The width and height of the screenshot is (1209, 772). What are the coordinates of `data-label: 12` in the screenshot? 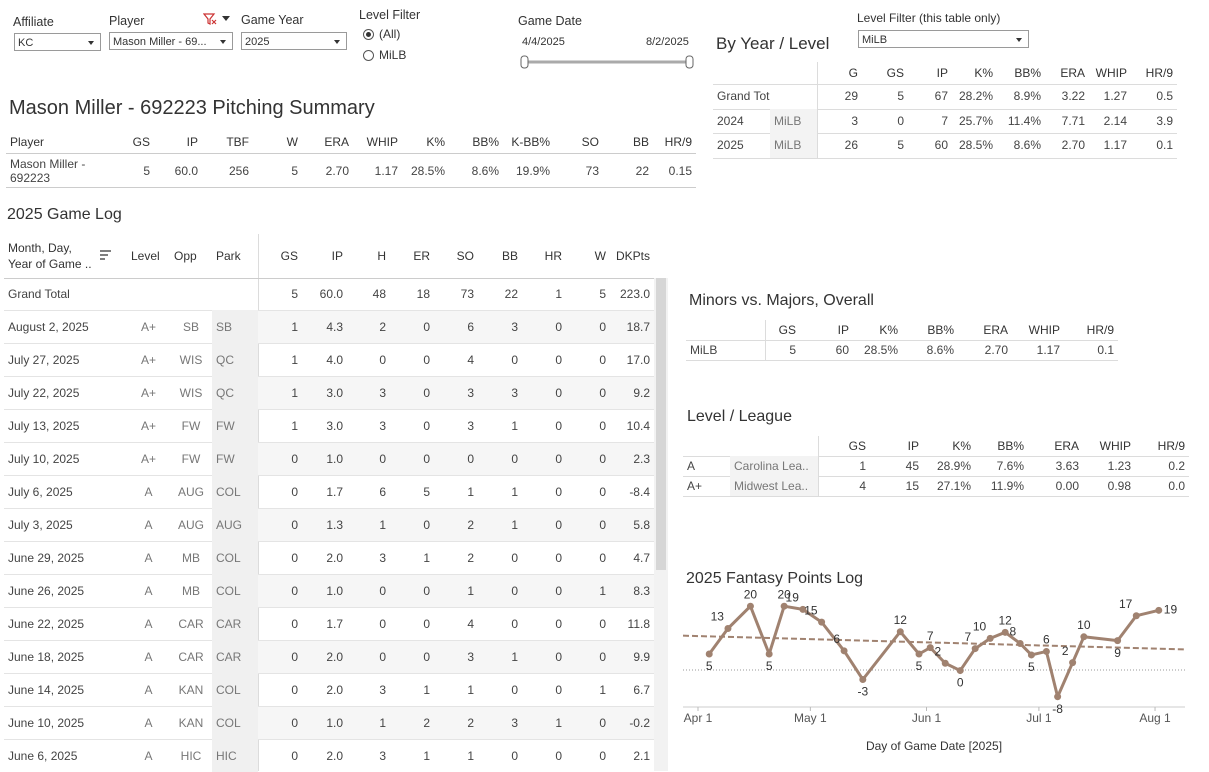 It's located at (1005, 620).